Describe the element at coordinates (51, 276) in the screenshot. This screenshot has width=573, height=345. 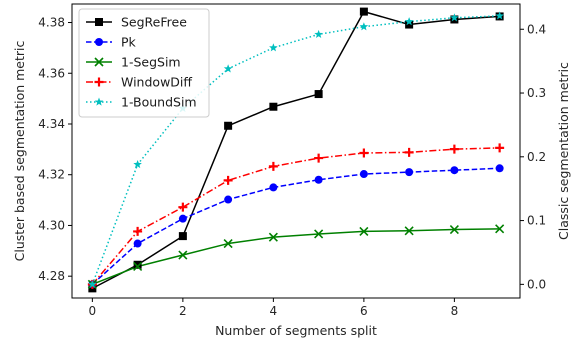
I see `left-y-tick-label: 4.28` at that location.